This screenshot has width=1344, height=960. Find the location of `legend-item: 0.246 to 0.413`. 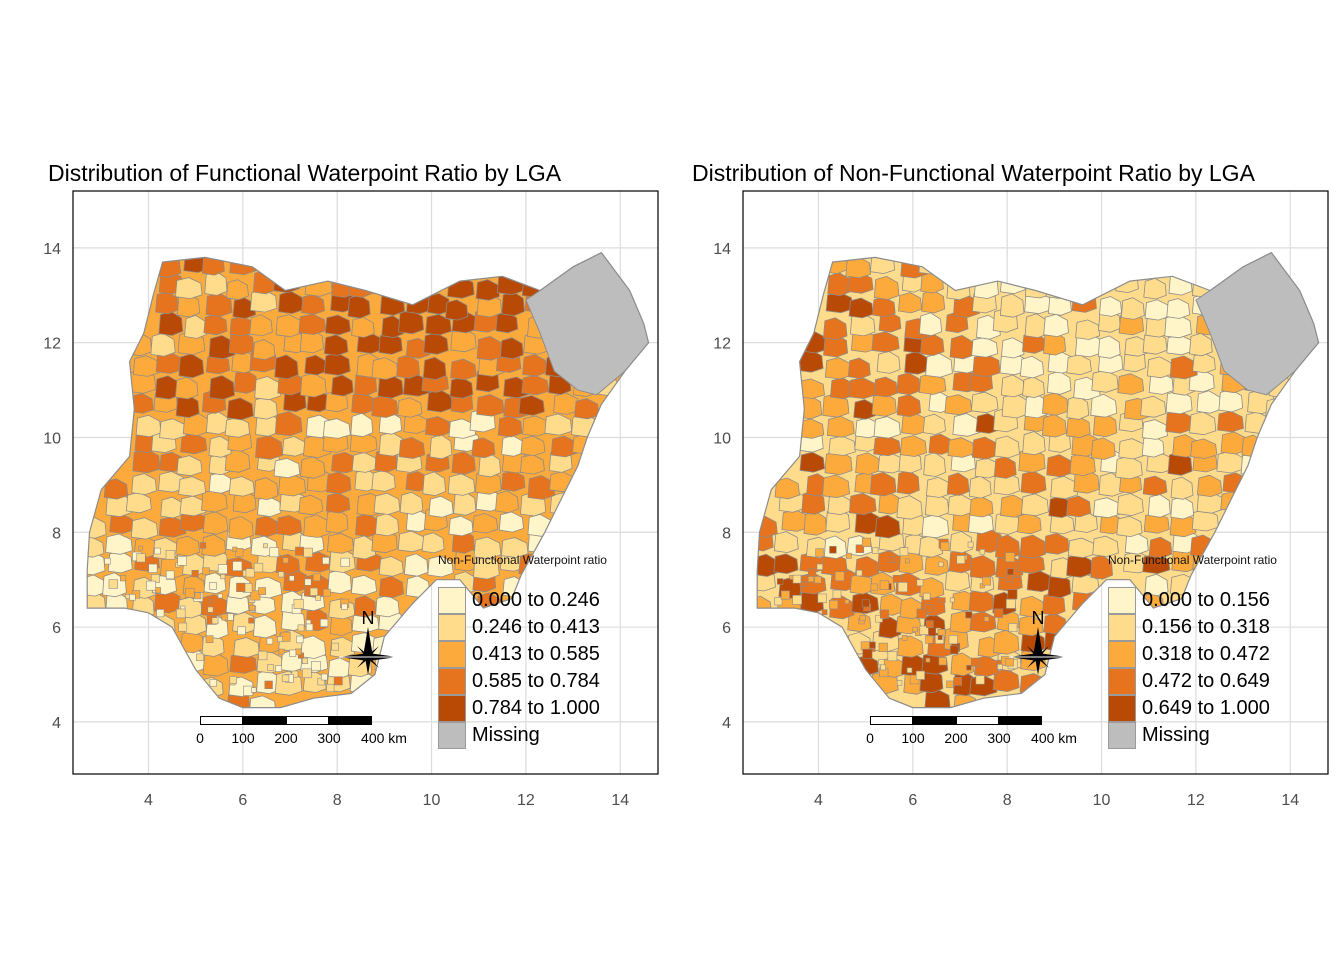

legend-item: 0.246 to 0.413 is located at coordinates (548, 627).